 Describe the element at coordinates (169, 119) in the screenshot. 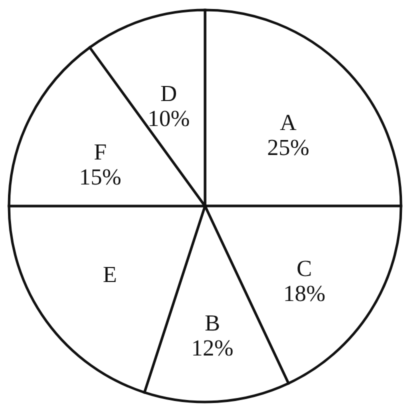

I see `data-label: 10%` at that location.